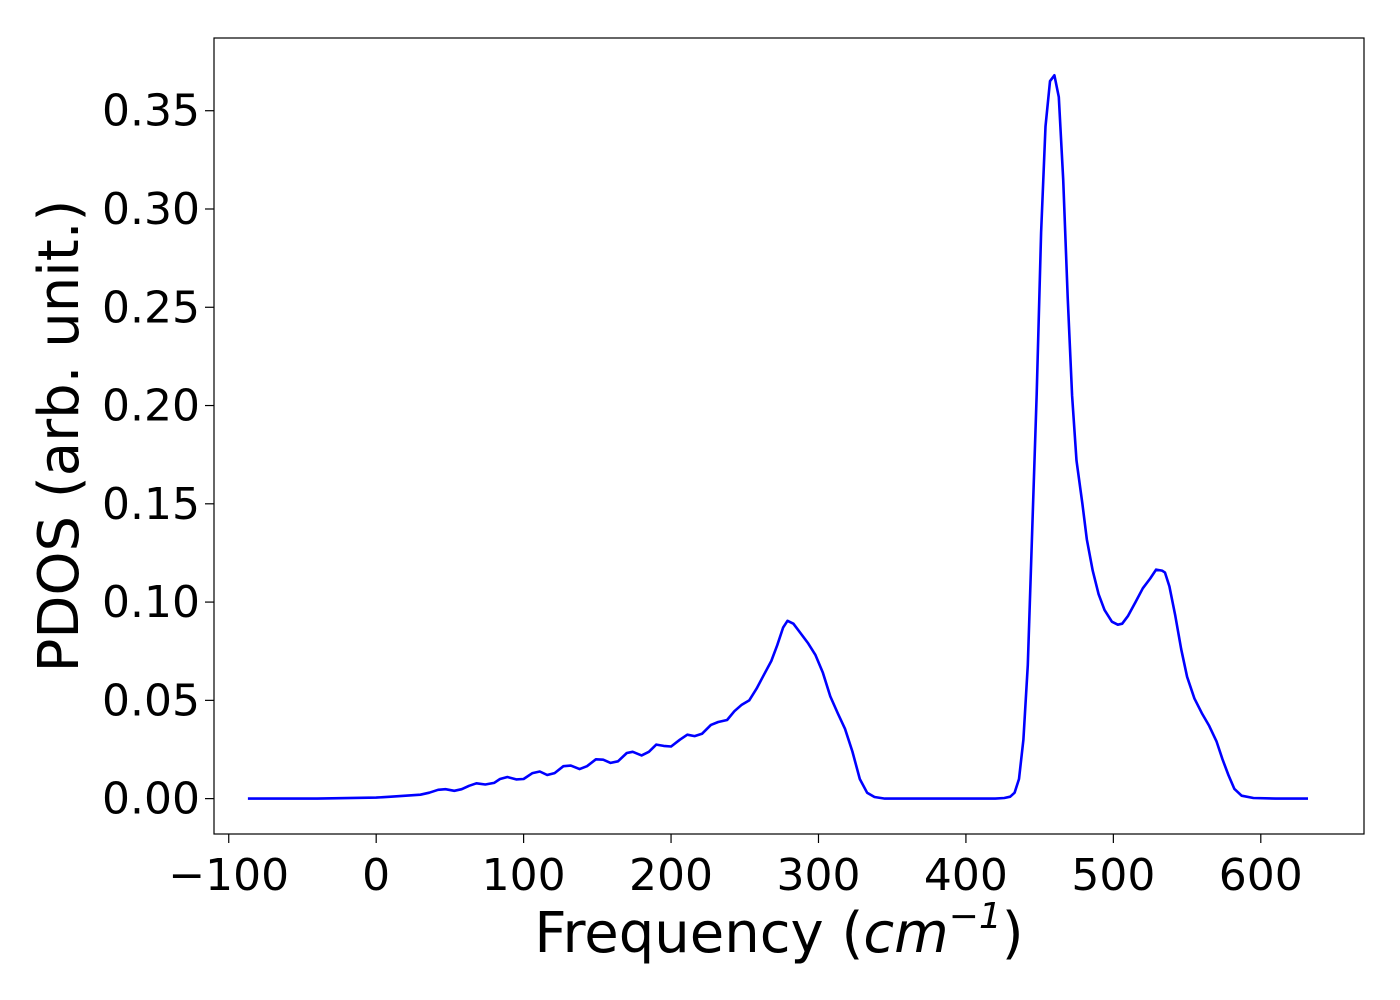 This screenshot has width=1400, height=1000. What do you see at coordinates (151, 602) in the screenshot?
I see `y-tick-label: 0.10` at bounding box center [151, 602].